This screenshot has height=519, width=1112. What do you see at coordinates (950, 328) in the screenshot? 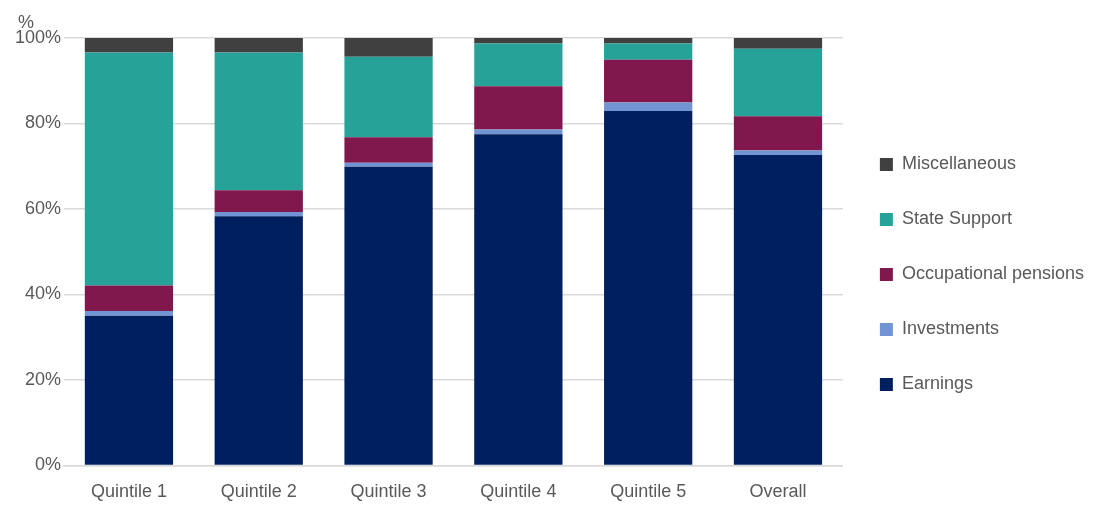
I see `legend-label: Investments` at bounding box center [950, 328].